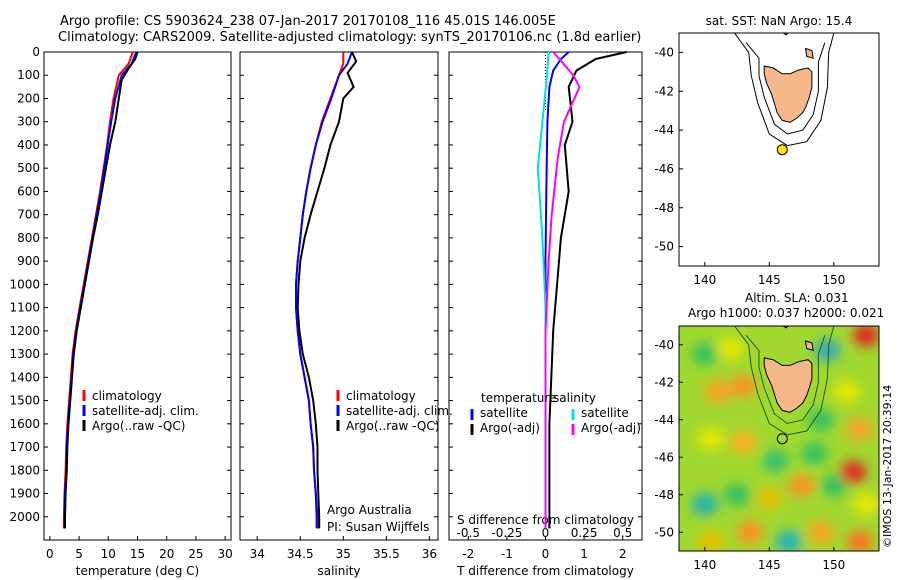 This screenshot has width=900, height=580. I want to click on y-tick-label: 1600, so click(24, 424).